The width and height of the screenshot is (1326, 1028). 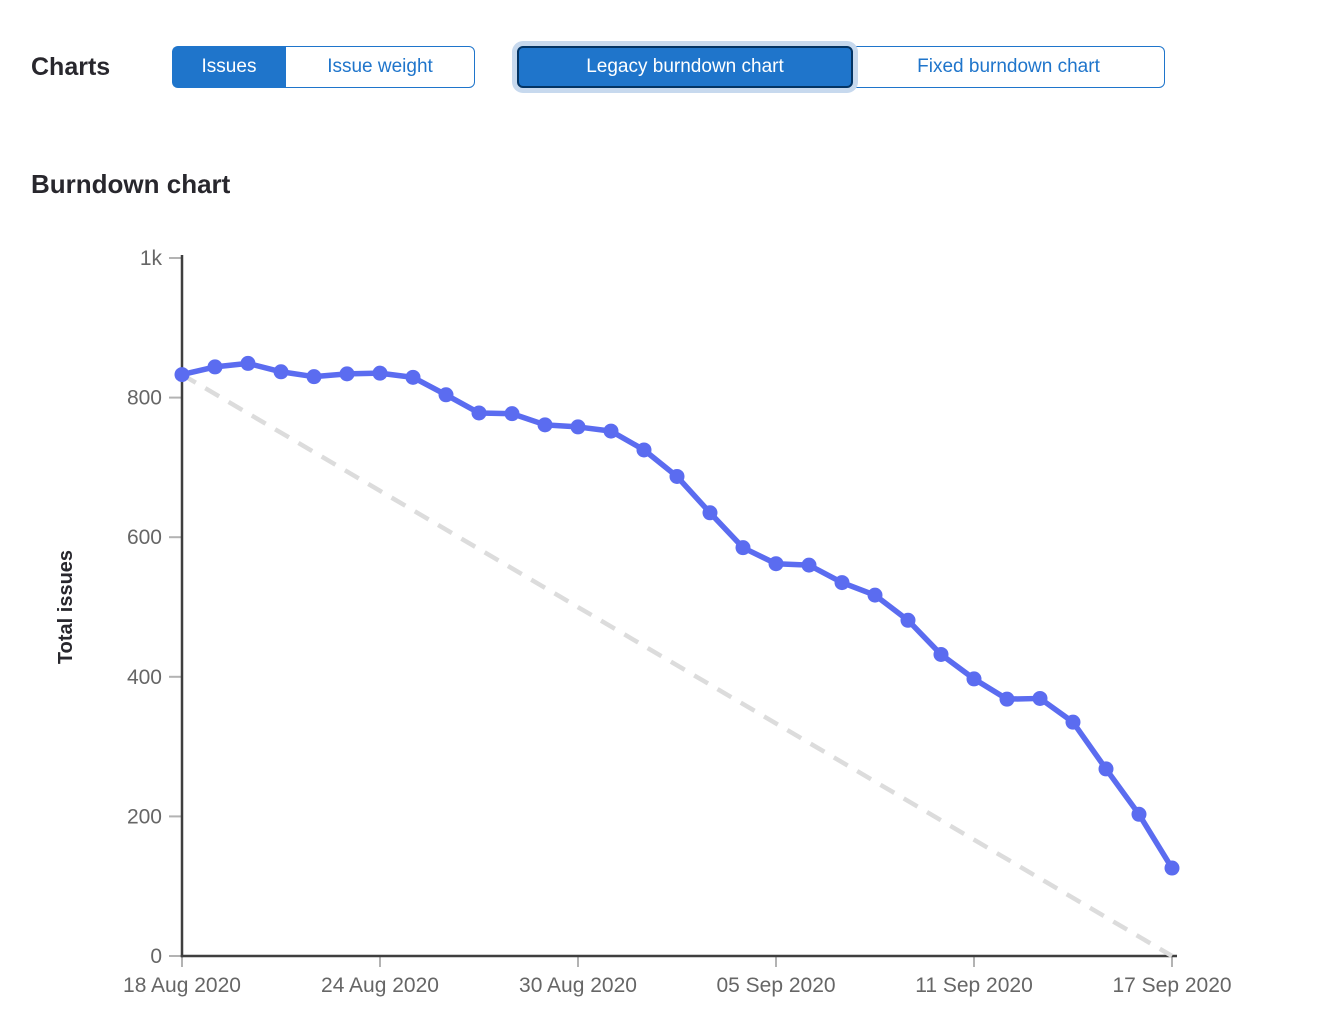 What do you see at coordinates (1009, 67) in the screenshot?
I see `fixed-burndown-chart-button: Fixed burndown chart` at bounding box center [1009, 67].